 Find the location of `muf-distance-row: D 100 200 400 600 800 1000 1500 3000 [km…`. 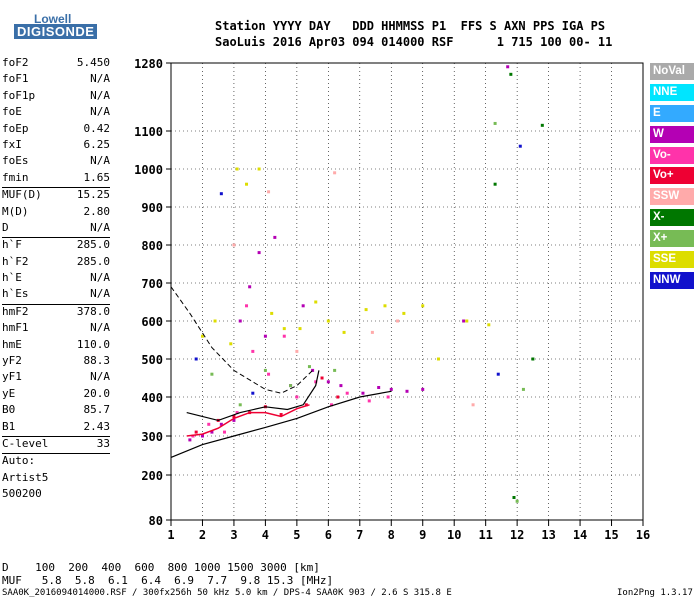

muf-distance-row: D 100 200 400 600 800 1000 1500 3000 [km… is located at coordinates (161, 567).